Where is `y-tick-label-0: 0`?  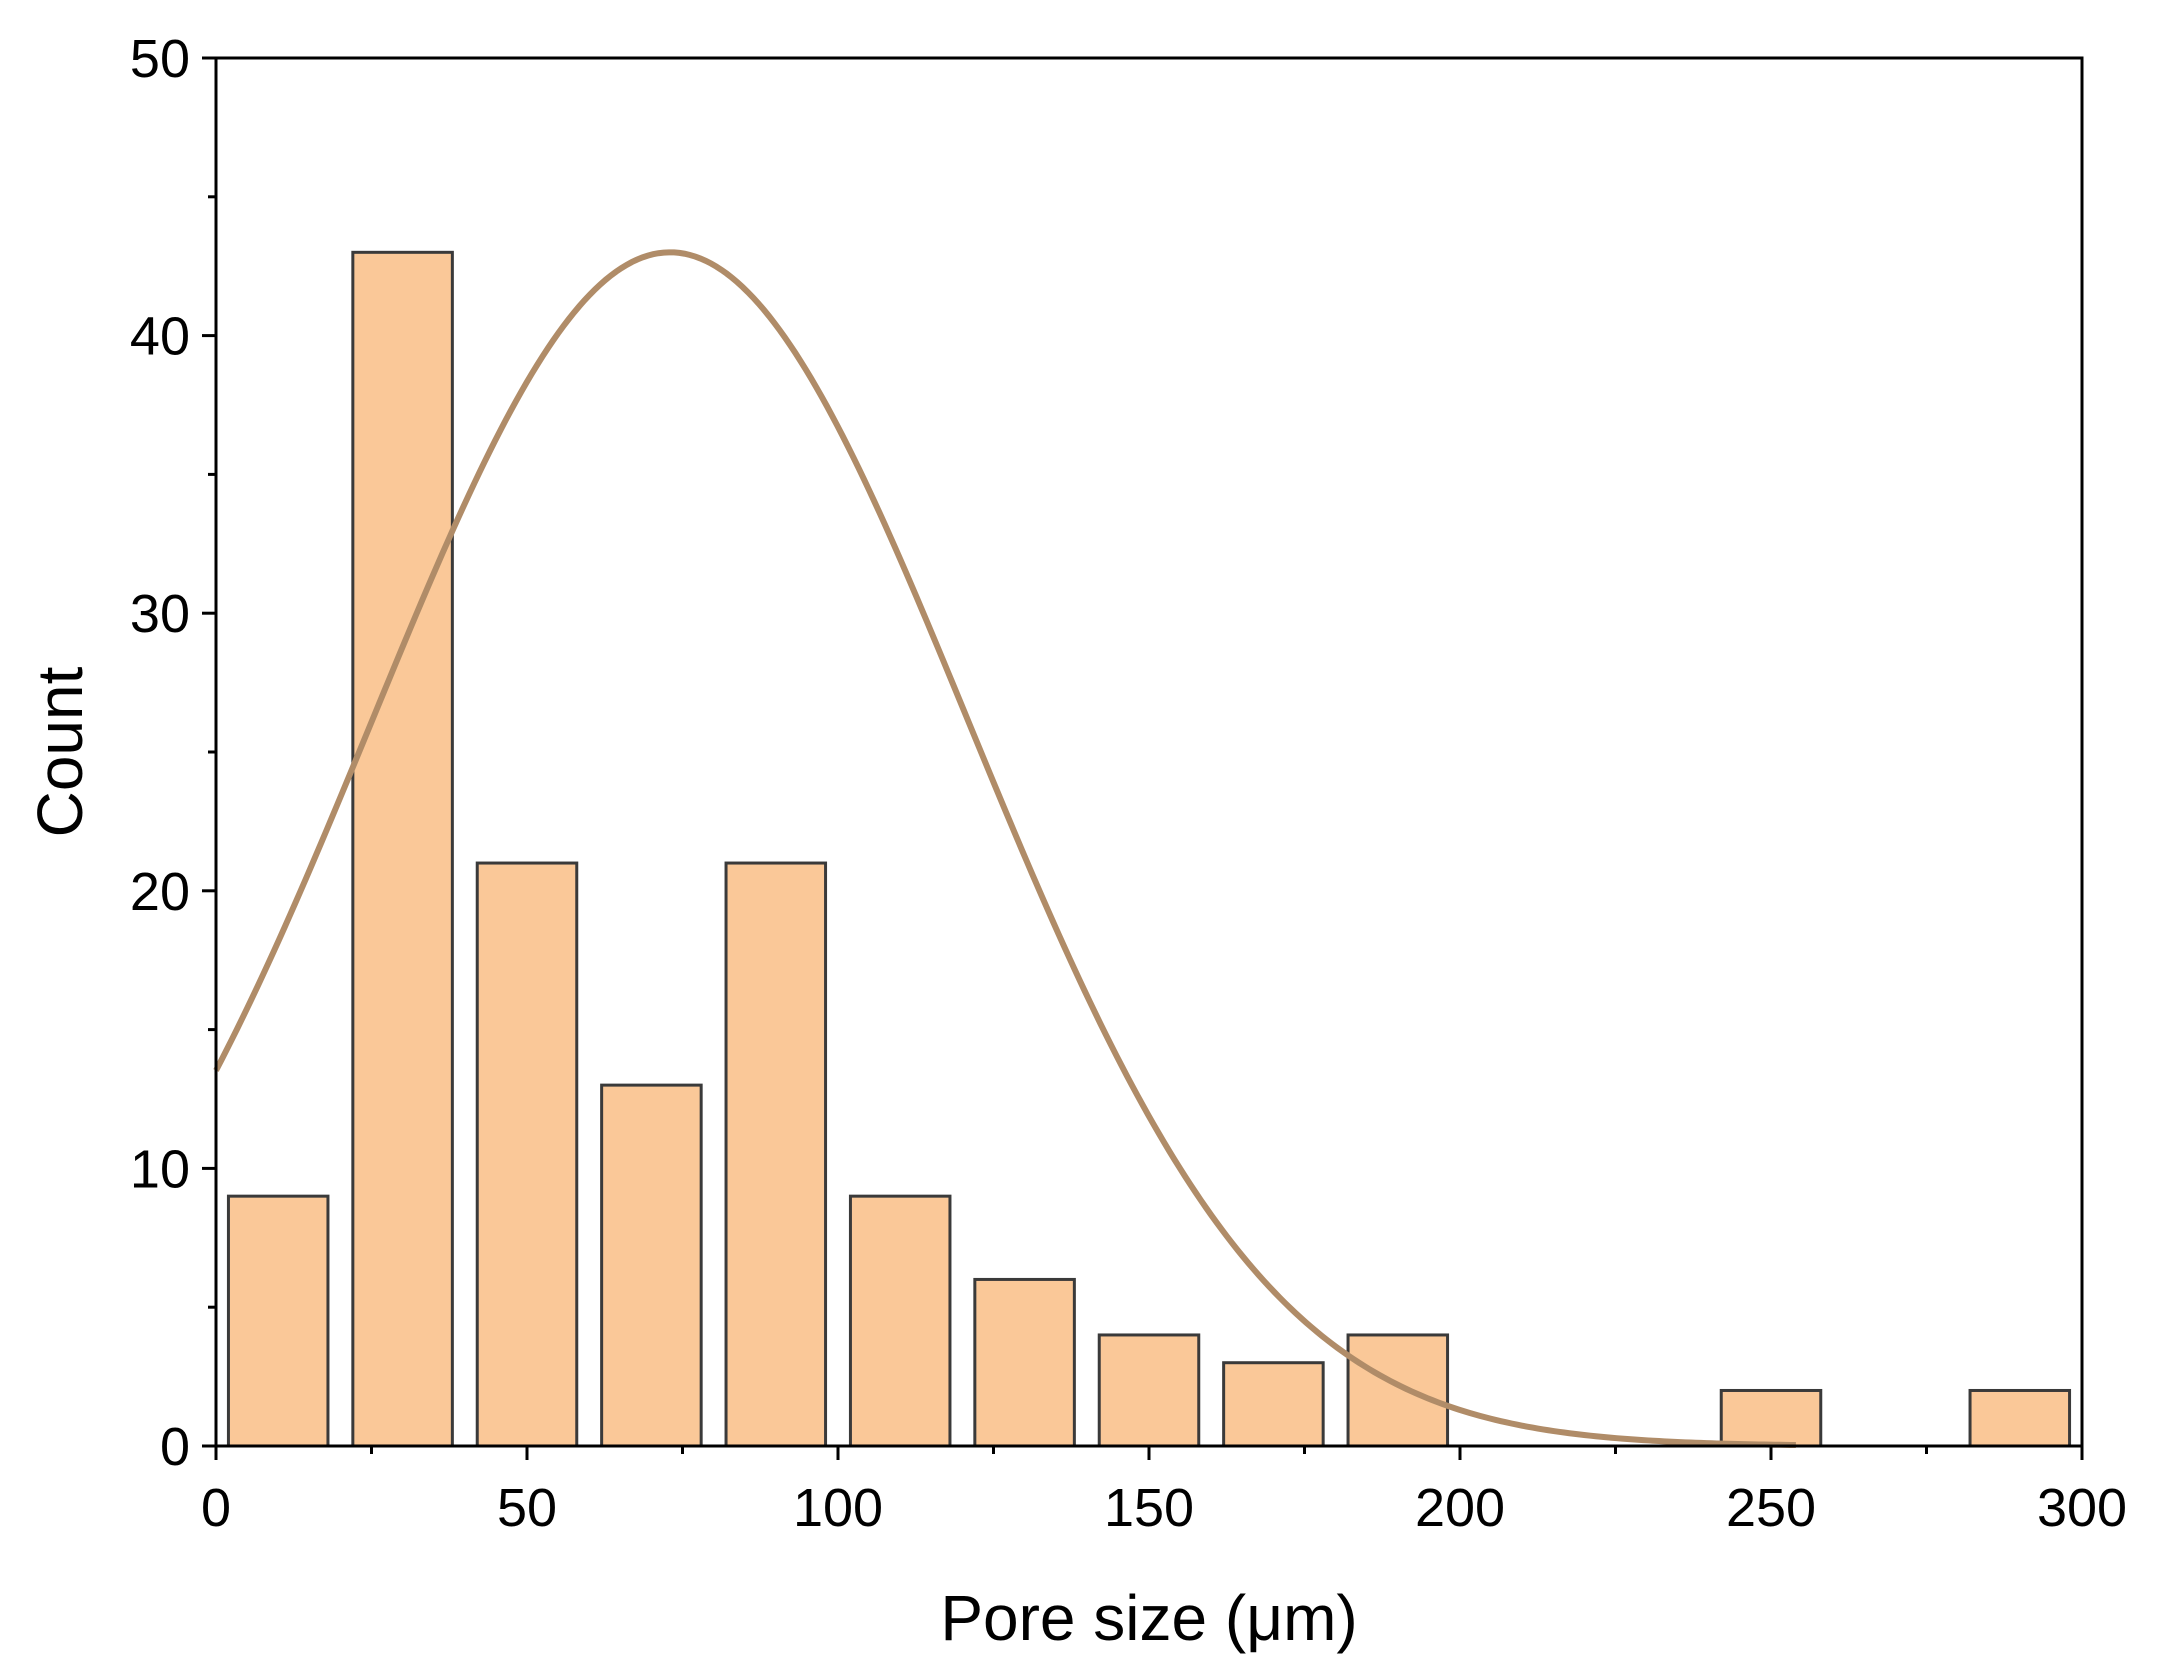 y-tick-label-0: 0 is located at coordinates (175, 1447).